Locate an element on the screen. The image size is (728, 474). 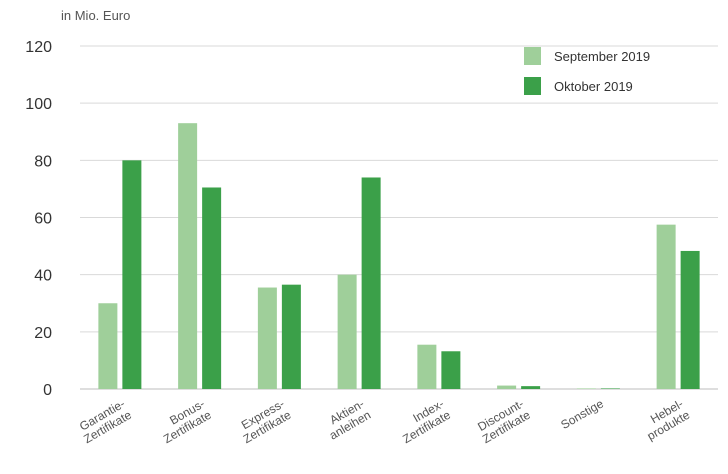
x-category-label-6: Sonstige is located at coordinates (582, 414).